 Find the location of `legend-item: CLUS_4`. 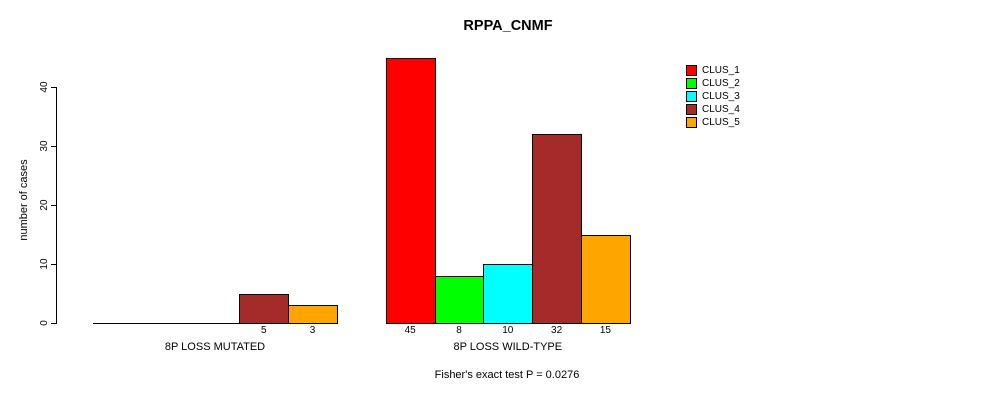

legend-item: CLUS_4 is located at coordinates (713, 109).